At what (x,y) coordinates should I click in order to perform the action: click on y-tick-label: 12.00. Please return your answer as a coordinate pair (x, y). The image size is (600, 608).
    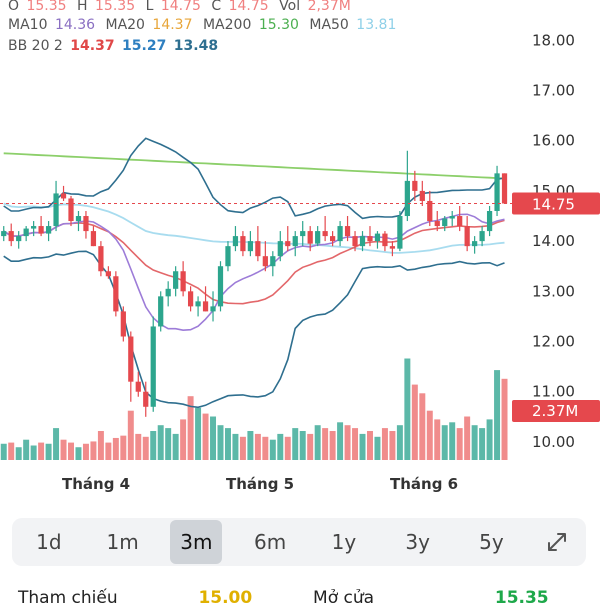
    Looking at the image, I should click on (553, 342).